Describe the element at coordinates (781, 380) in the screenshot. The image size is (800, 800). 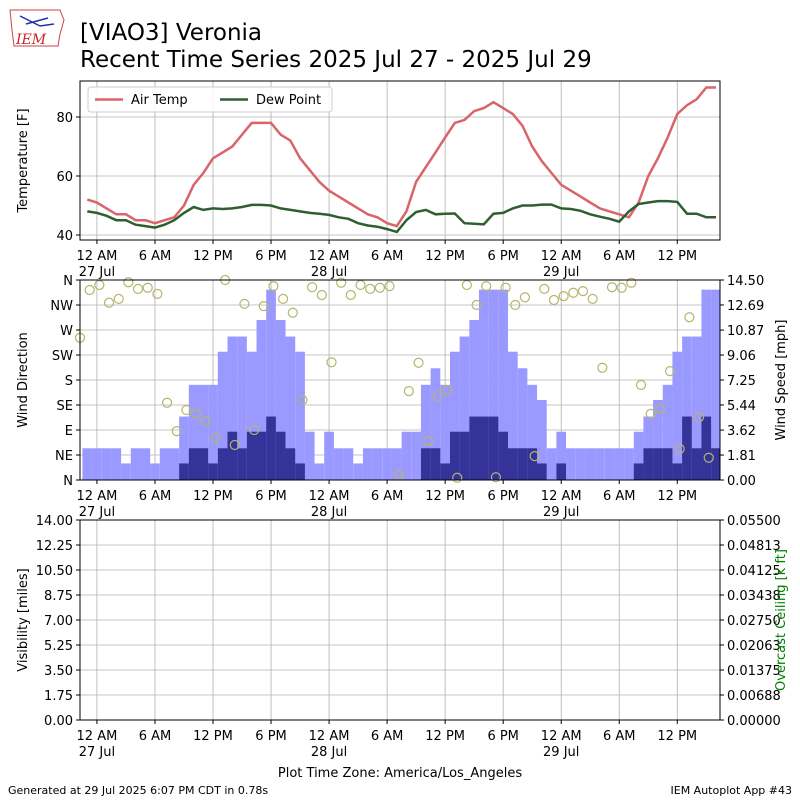
I see `y2-axis-label: Wind Speed [mph]` at that location.